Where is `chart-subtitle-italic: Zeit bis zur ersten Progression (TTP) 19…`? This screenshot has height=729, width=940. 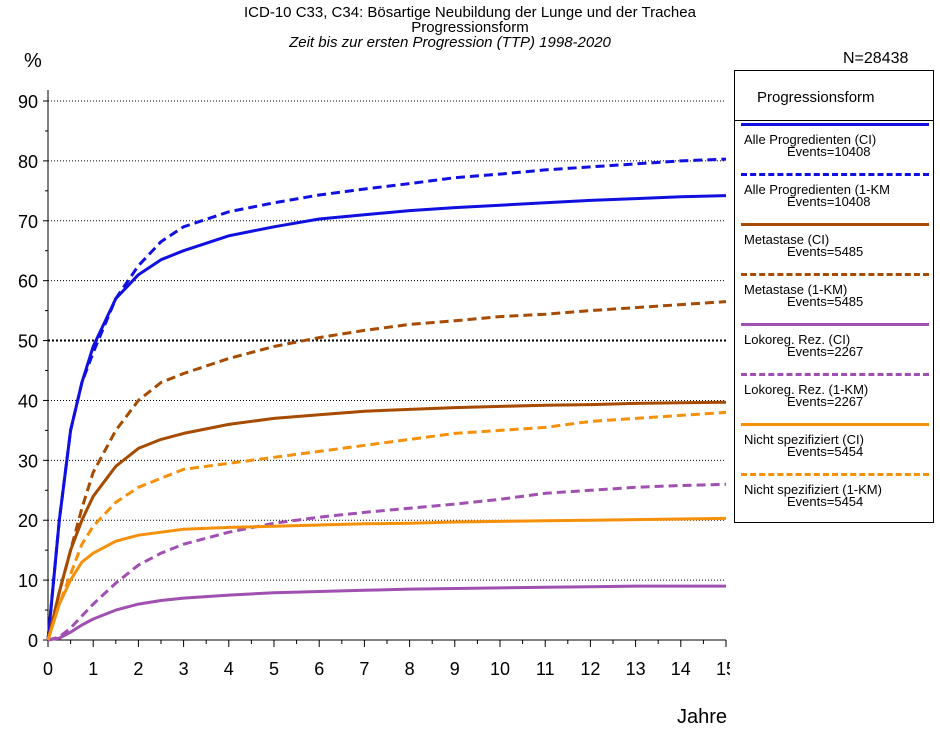
chart-subtitle-italic: Zeit bis zur ersten Progression (TTP) 19… is located at coordinates (450, 42).